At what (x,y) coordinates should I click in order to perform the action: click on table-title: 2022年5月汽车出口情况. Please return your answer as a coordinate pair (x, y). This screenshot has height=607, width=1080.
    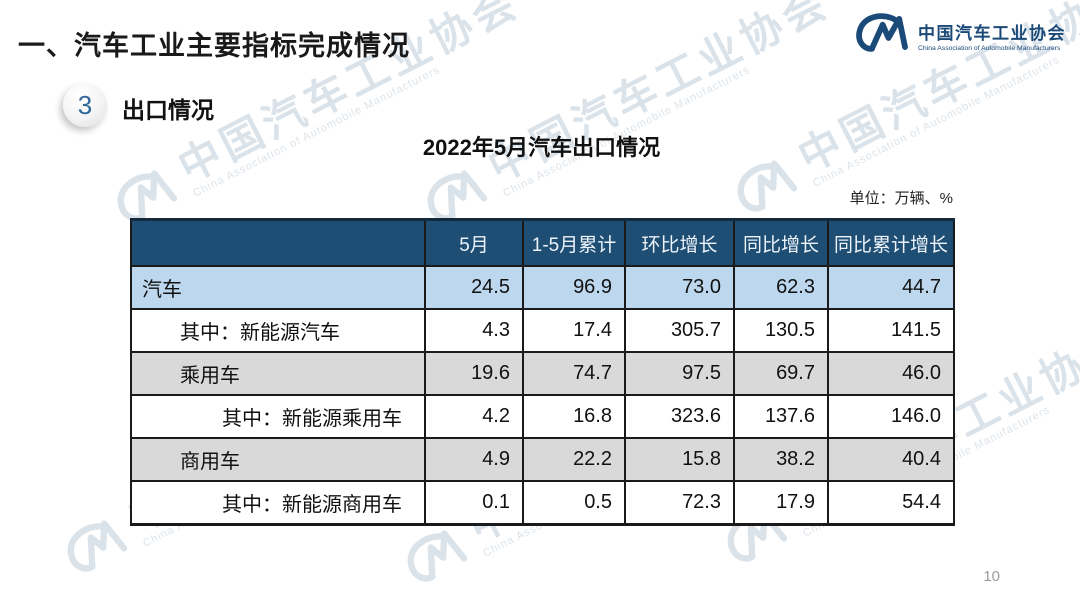
    Looking at the image, I should click on (541, 147).